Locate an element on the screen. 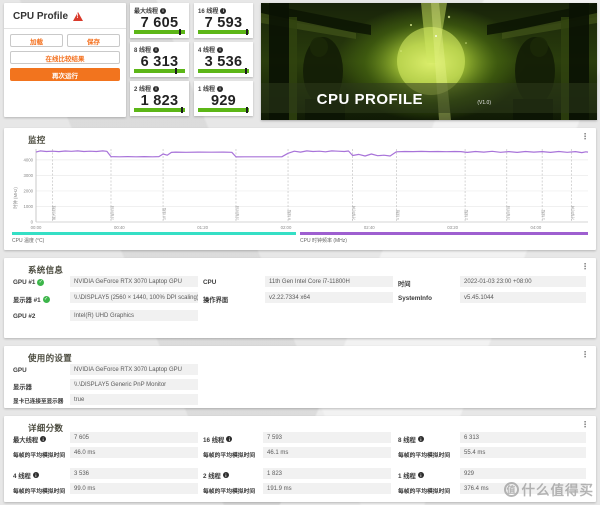  field-systeminfo-version: SystemInfo v5.45.1044 is located at coordinates (492, 297).